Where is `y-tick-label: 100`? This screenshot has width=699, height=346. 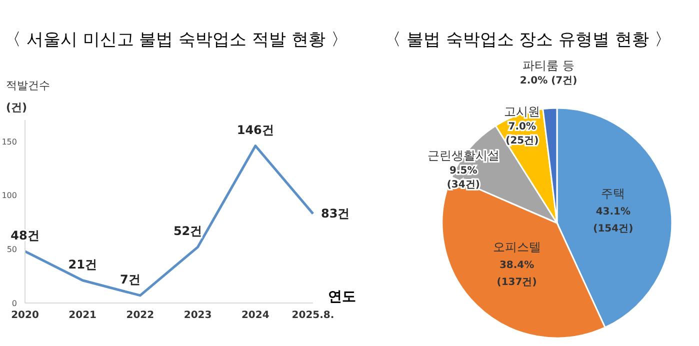
y-tick-label: 100 is located at coordinates (9, 195).